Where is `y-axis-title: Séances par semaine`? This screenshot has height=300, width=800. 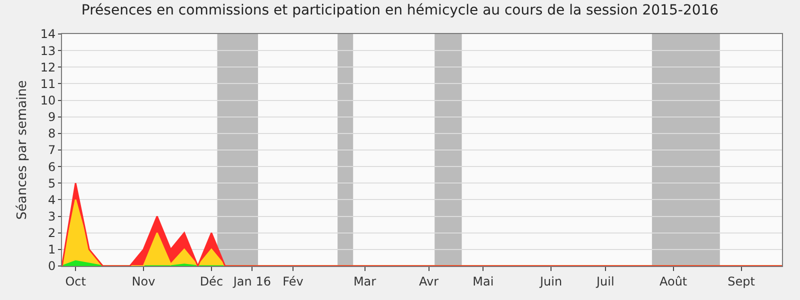
y-axis-title: Séances par semaine is located at coordinates (22, 150).